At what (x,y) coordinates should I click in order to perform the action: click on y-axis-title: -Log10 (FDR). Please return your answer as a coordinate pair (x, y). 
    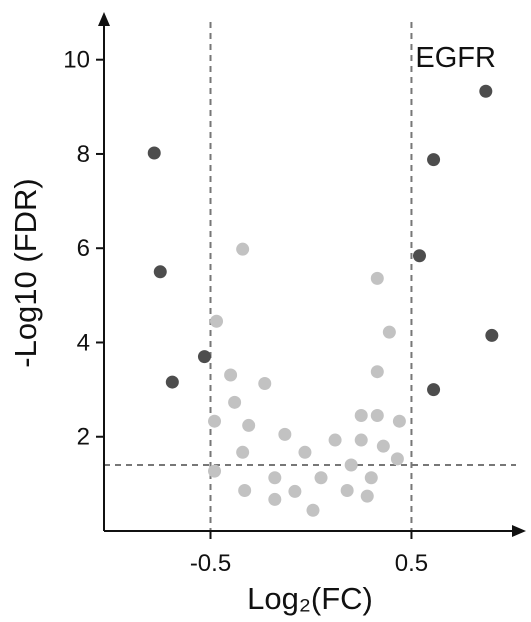
    Looking at the image, I should click on (25, 273).